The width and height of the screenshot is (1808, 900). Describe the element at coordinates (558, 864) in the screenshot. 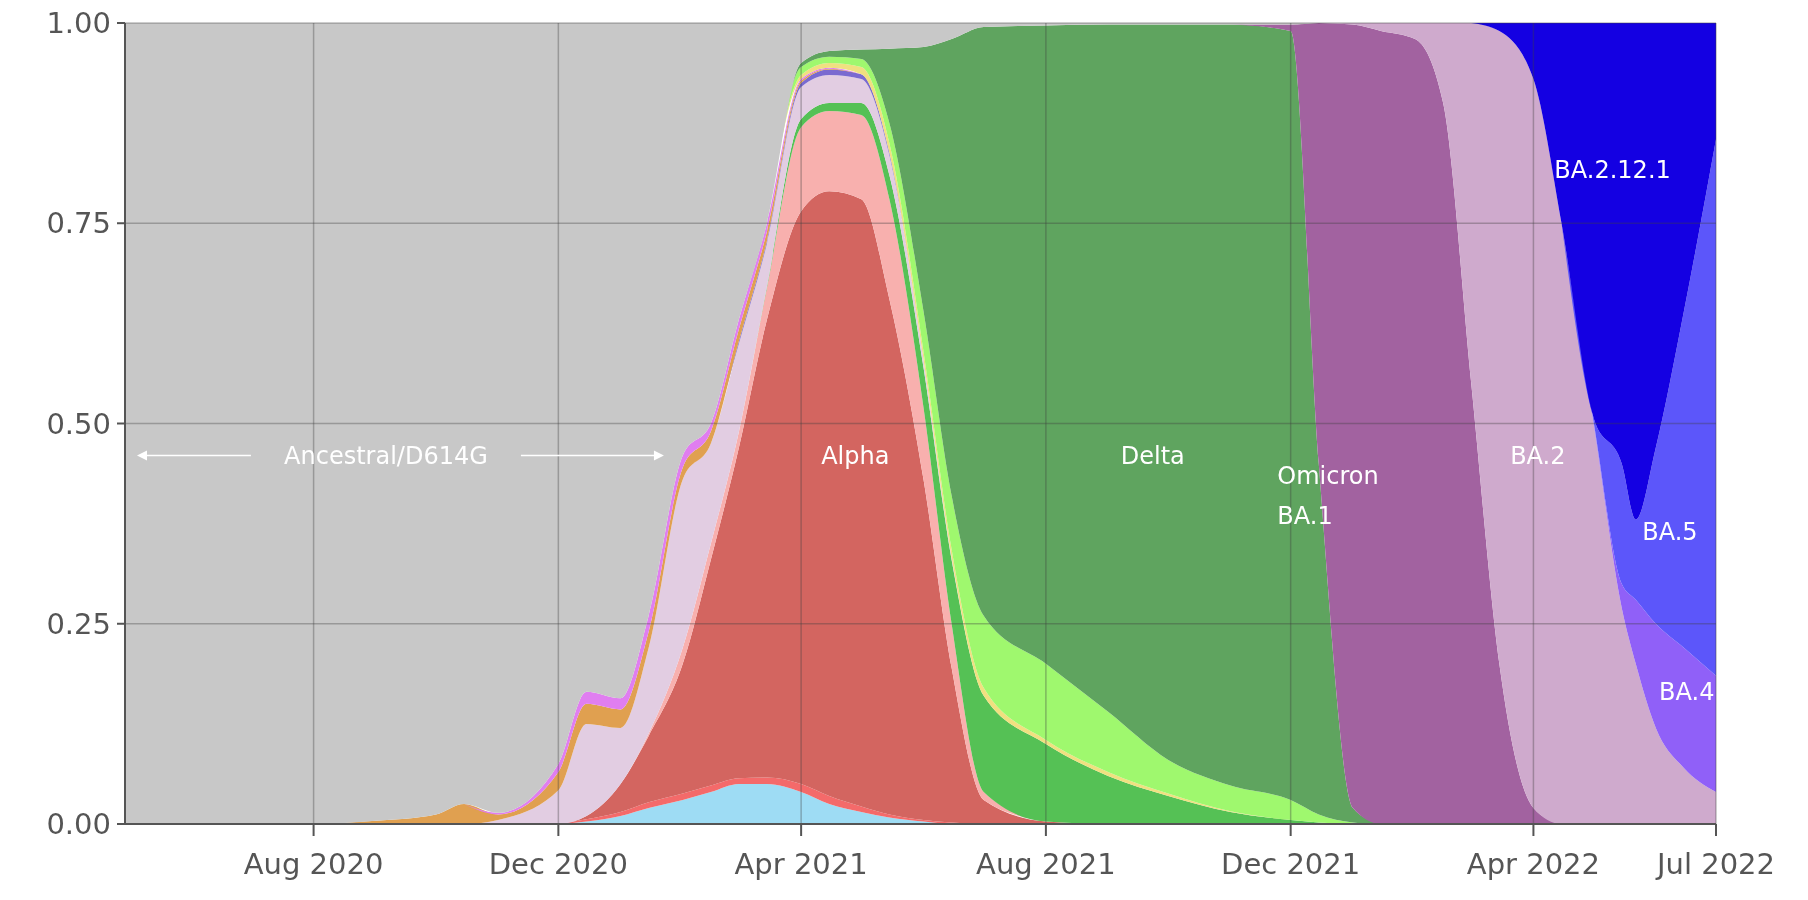

I see `x-tick-label: Dec 2020` at that location.